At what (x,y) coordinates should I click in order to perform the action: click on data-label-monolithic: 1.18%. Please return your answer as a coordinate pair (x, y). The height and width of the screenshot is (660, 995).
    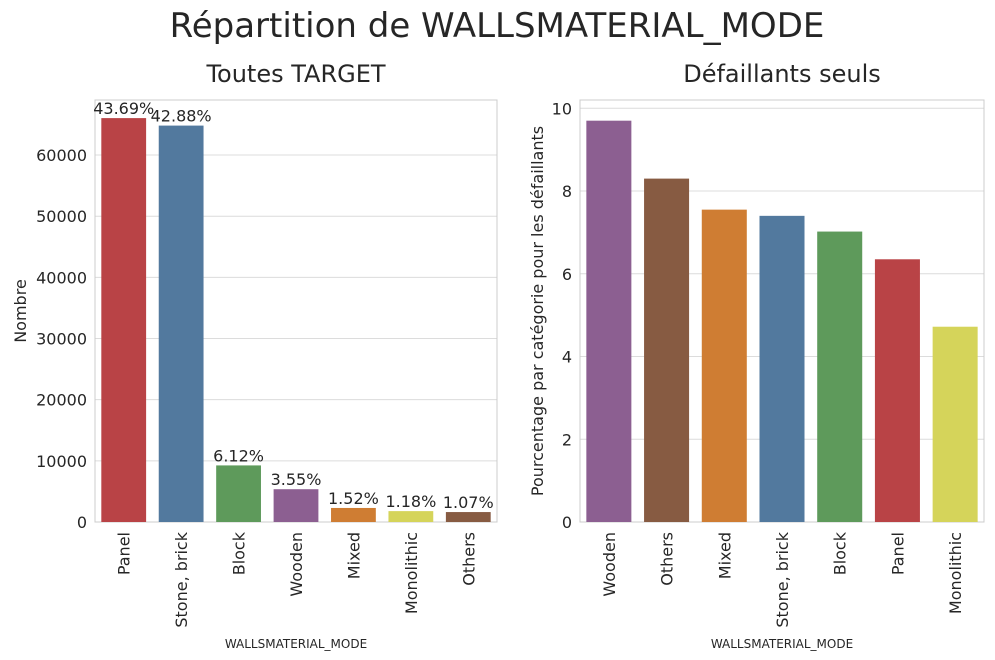
    Looking at the image, I should click on (410, 501).